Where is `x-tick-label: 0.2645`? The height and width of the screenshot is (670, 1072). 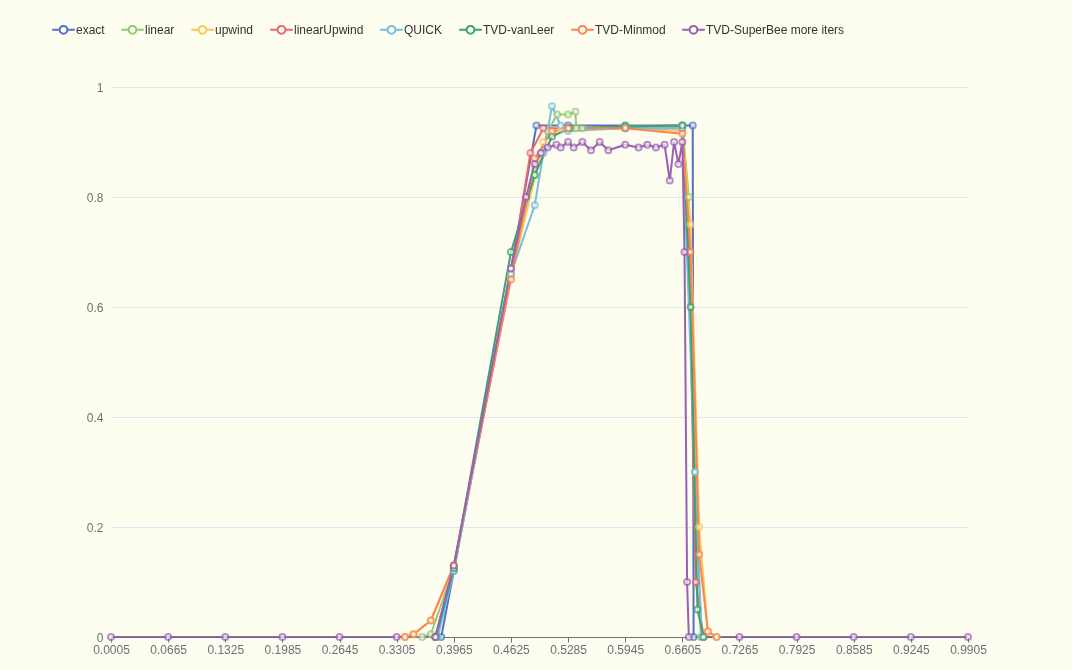
x-tick-label: 0.2645 is located at coordinates (340, 649).